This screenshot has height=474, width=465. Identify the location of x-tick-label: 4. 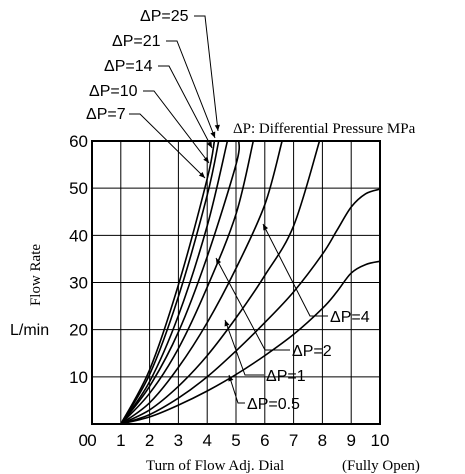
(206, 440).